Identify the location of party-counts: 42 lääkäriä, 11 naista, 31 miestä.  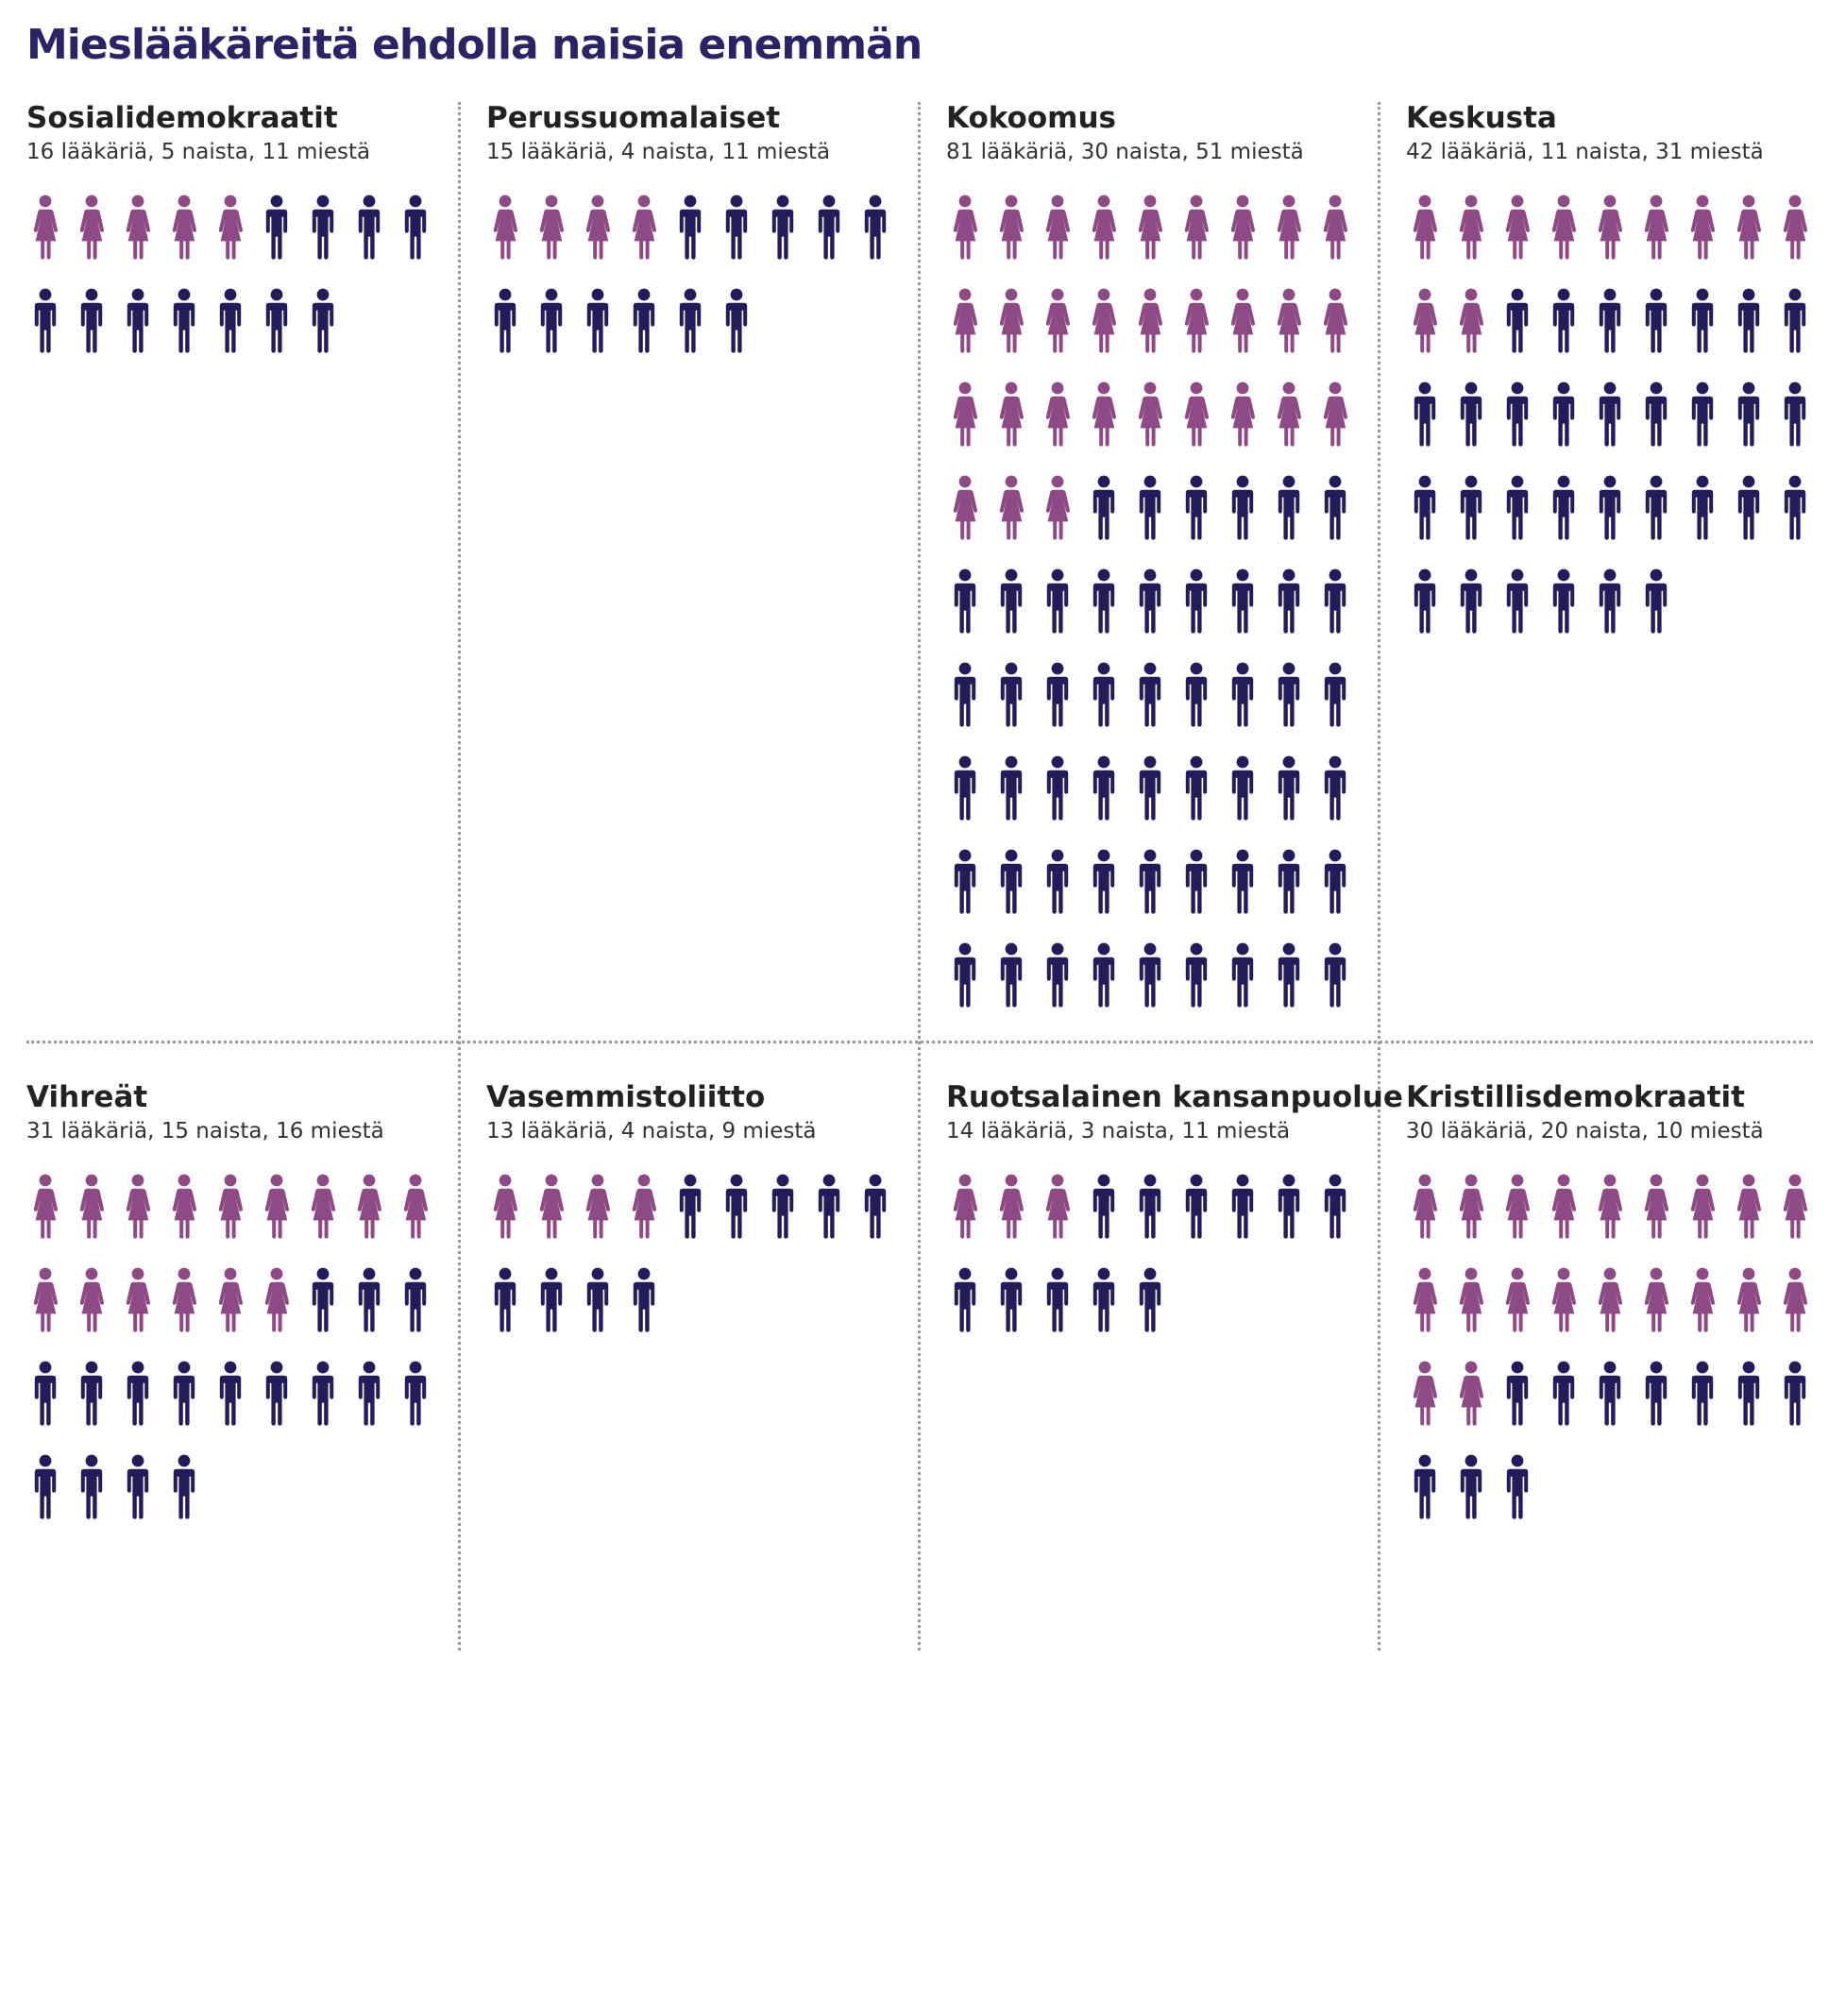
(1585, 152).